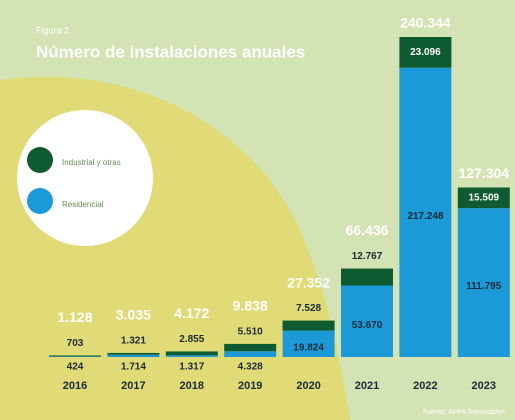 Image resolution: width=515 pixels, height=420 pixels. Describe the element at coordinates (191, 339) in the screenshot. I see `value-label: 2.855` at that location.